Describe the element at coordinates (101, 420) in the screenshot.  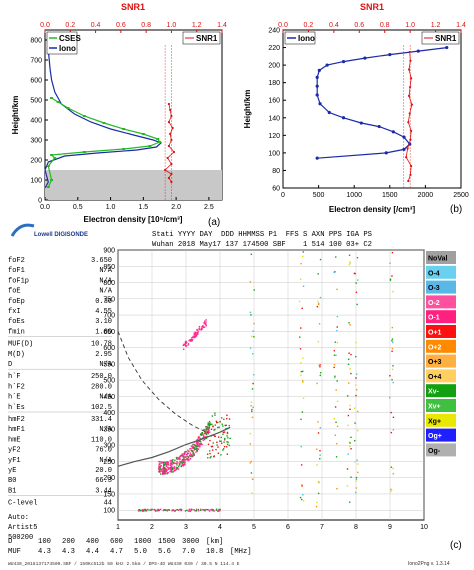
I see `param-value: 331.4` at that location.